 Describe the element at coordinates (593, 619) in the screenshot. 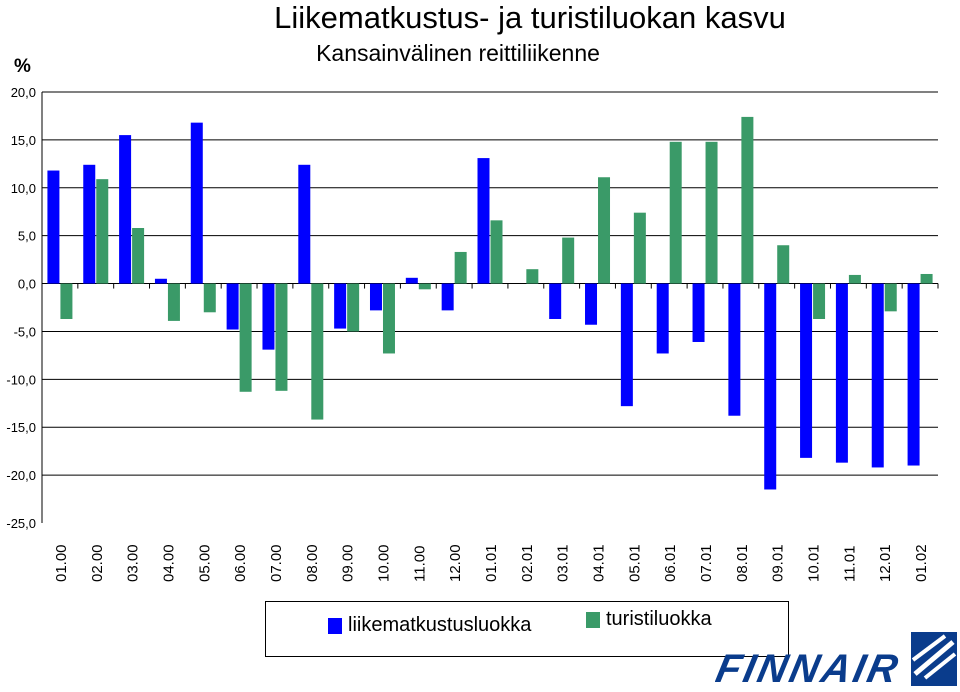

I see `legend-swatch-series2` at that location.